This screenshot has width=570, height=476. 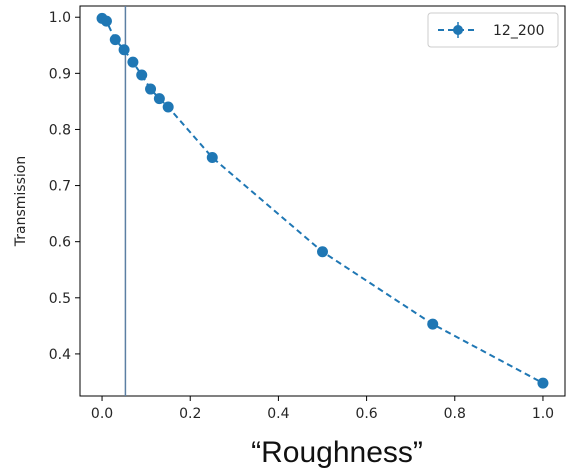 What do you see at coordinates (190, 414) in the screenshot?
I see `x-tick-label: 0.2` at bounding box center [190, 414].